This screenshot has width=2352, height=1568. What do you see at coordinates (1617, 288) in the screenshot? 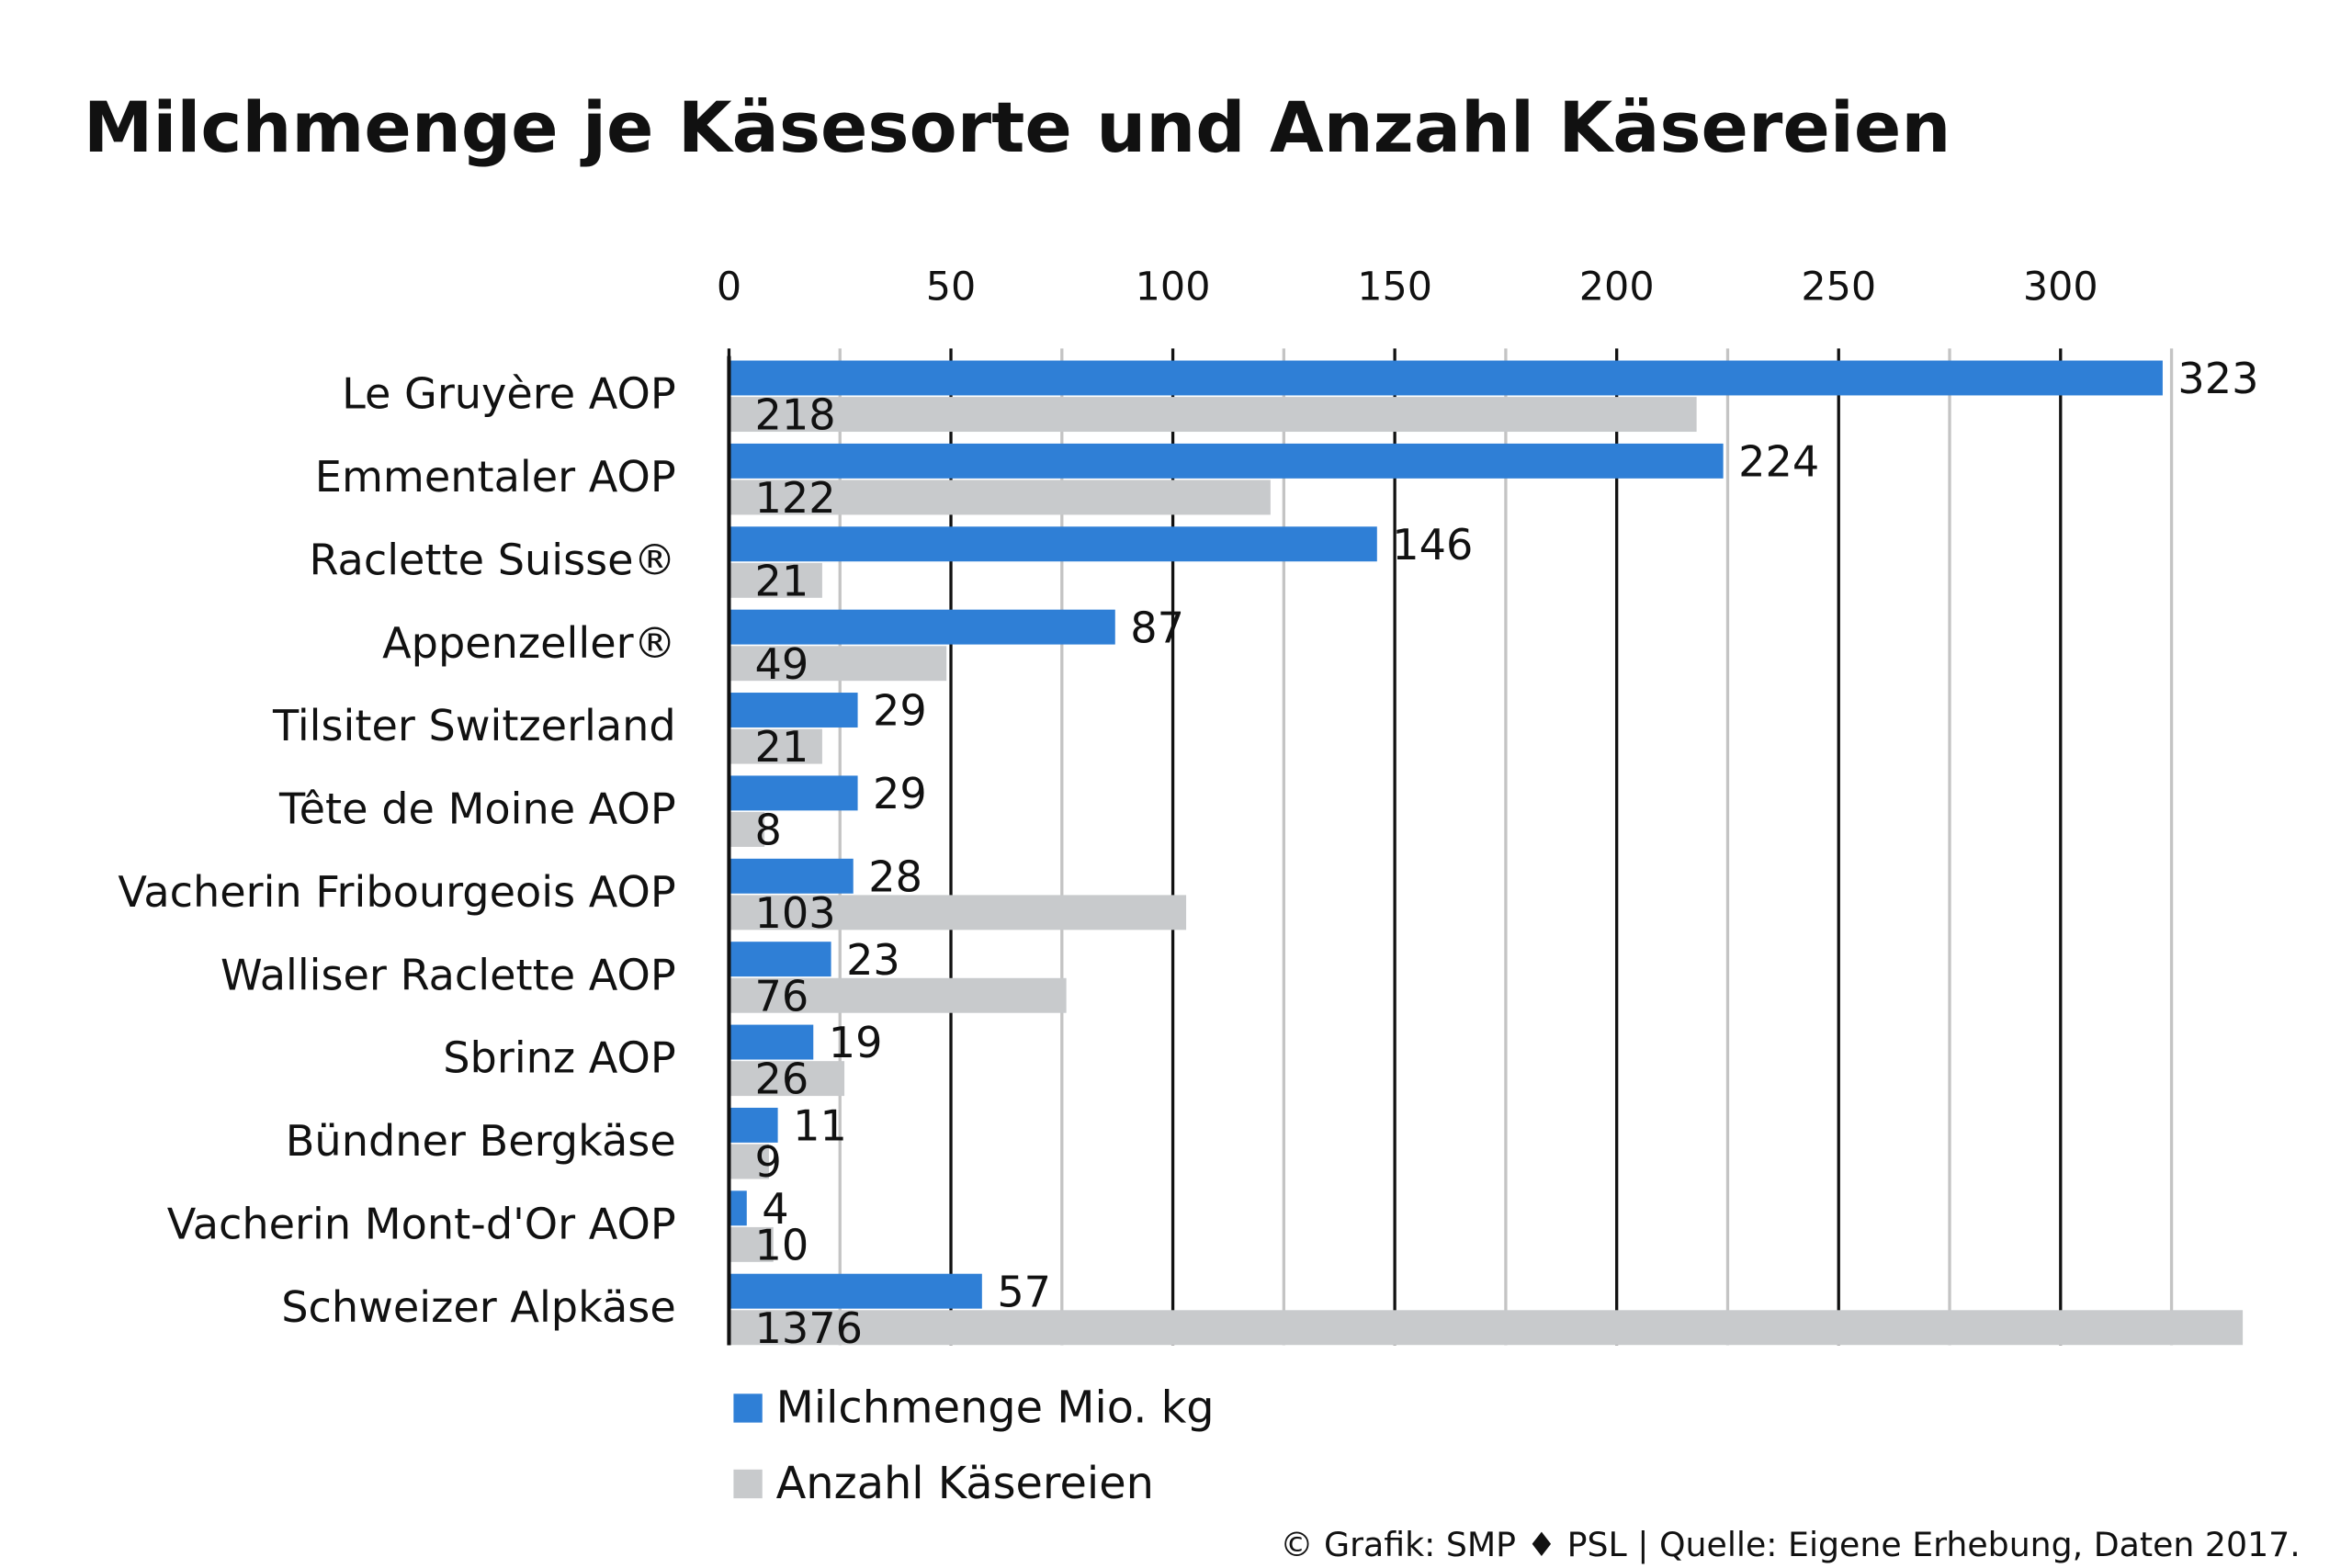
I see `x-tick-label: 200` at bounding box center [1617, 288].